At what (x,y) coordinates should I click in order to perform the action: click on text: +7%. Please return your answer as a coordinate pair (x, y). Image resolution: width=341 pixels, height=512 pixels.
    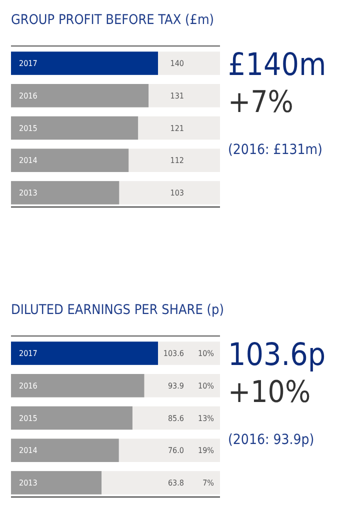
    Looking at the image, I should click on (261, 102).